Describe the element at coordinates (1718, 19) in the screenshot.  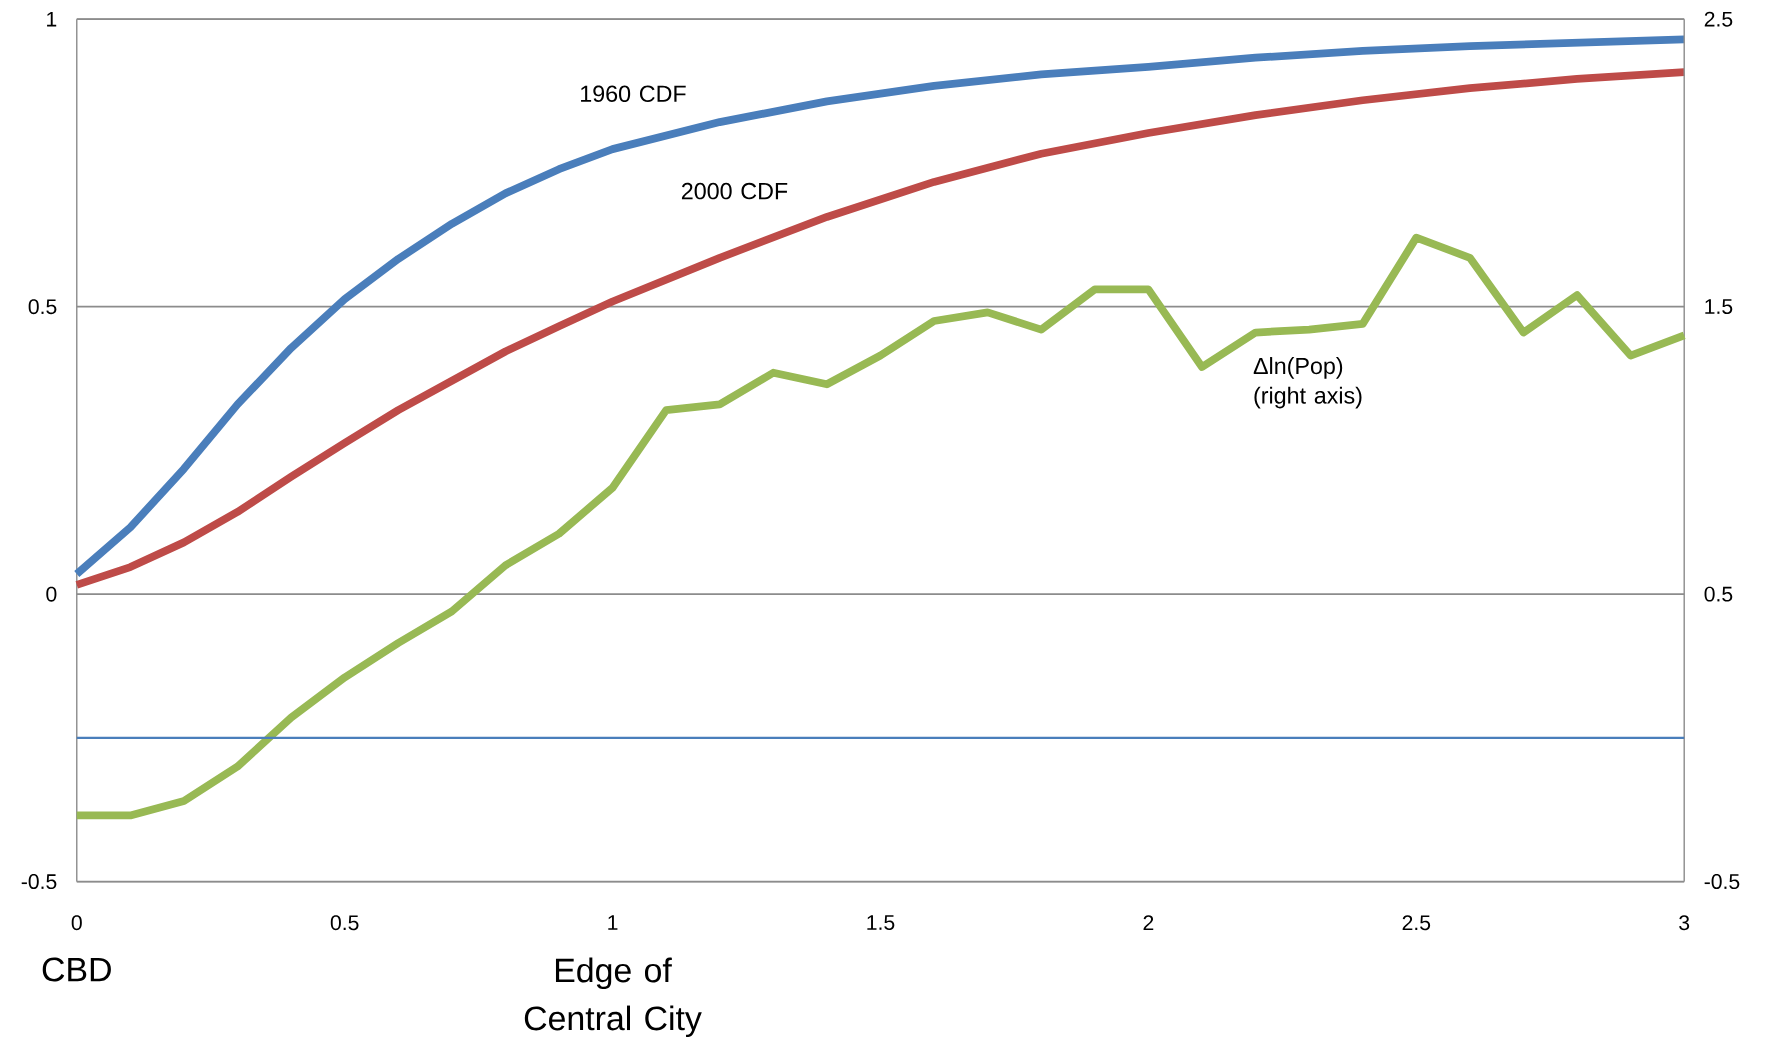
I see `y2-tick-label: 2.5` at that location.